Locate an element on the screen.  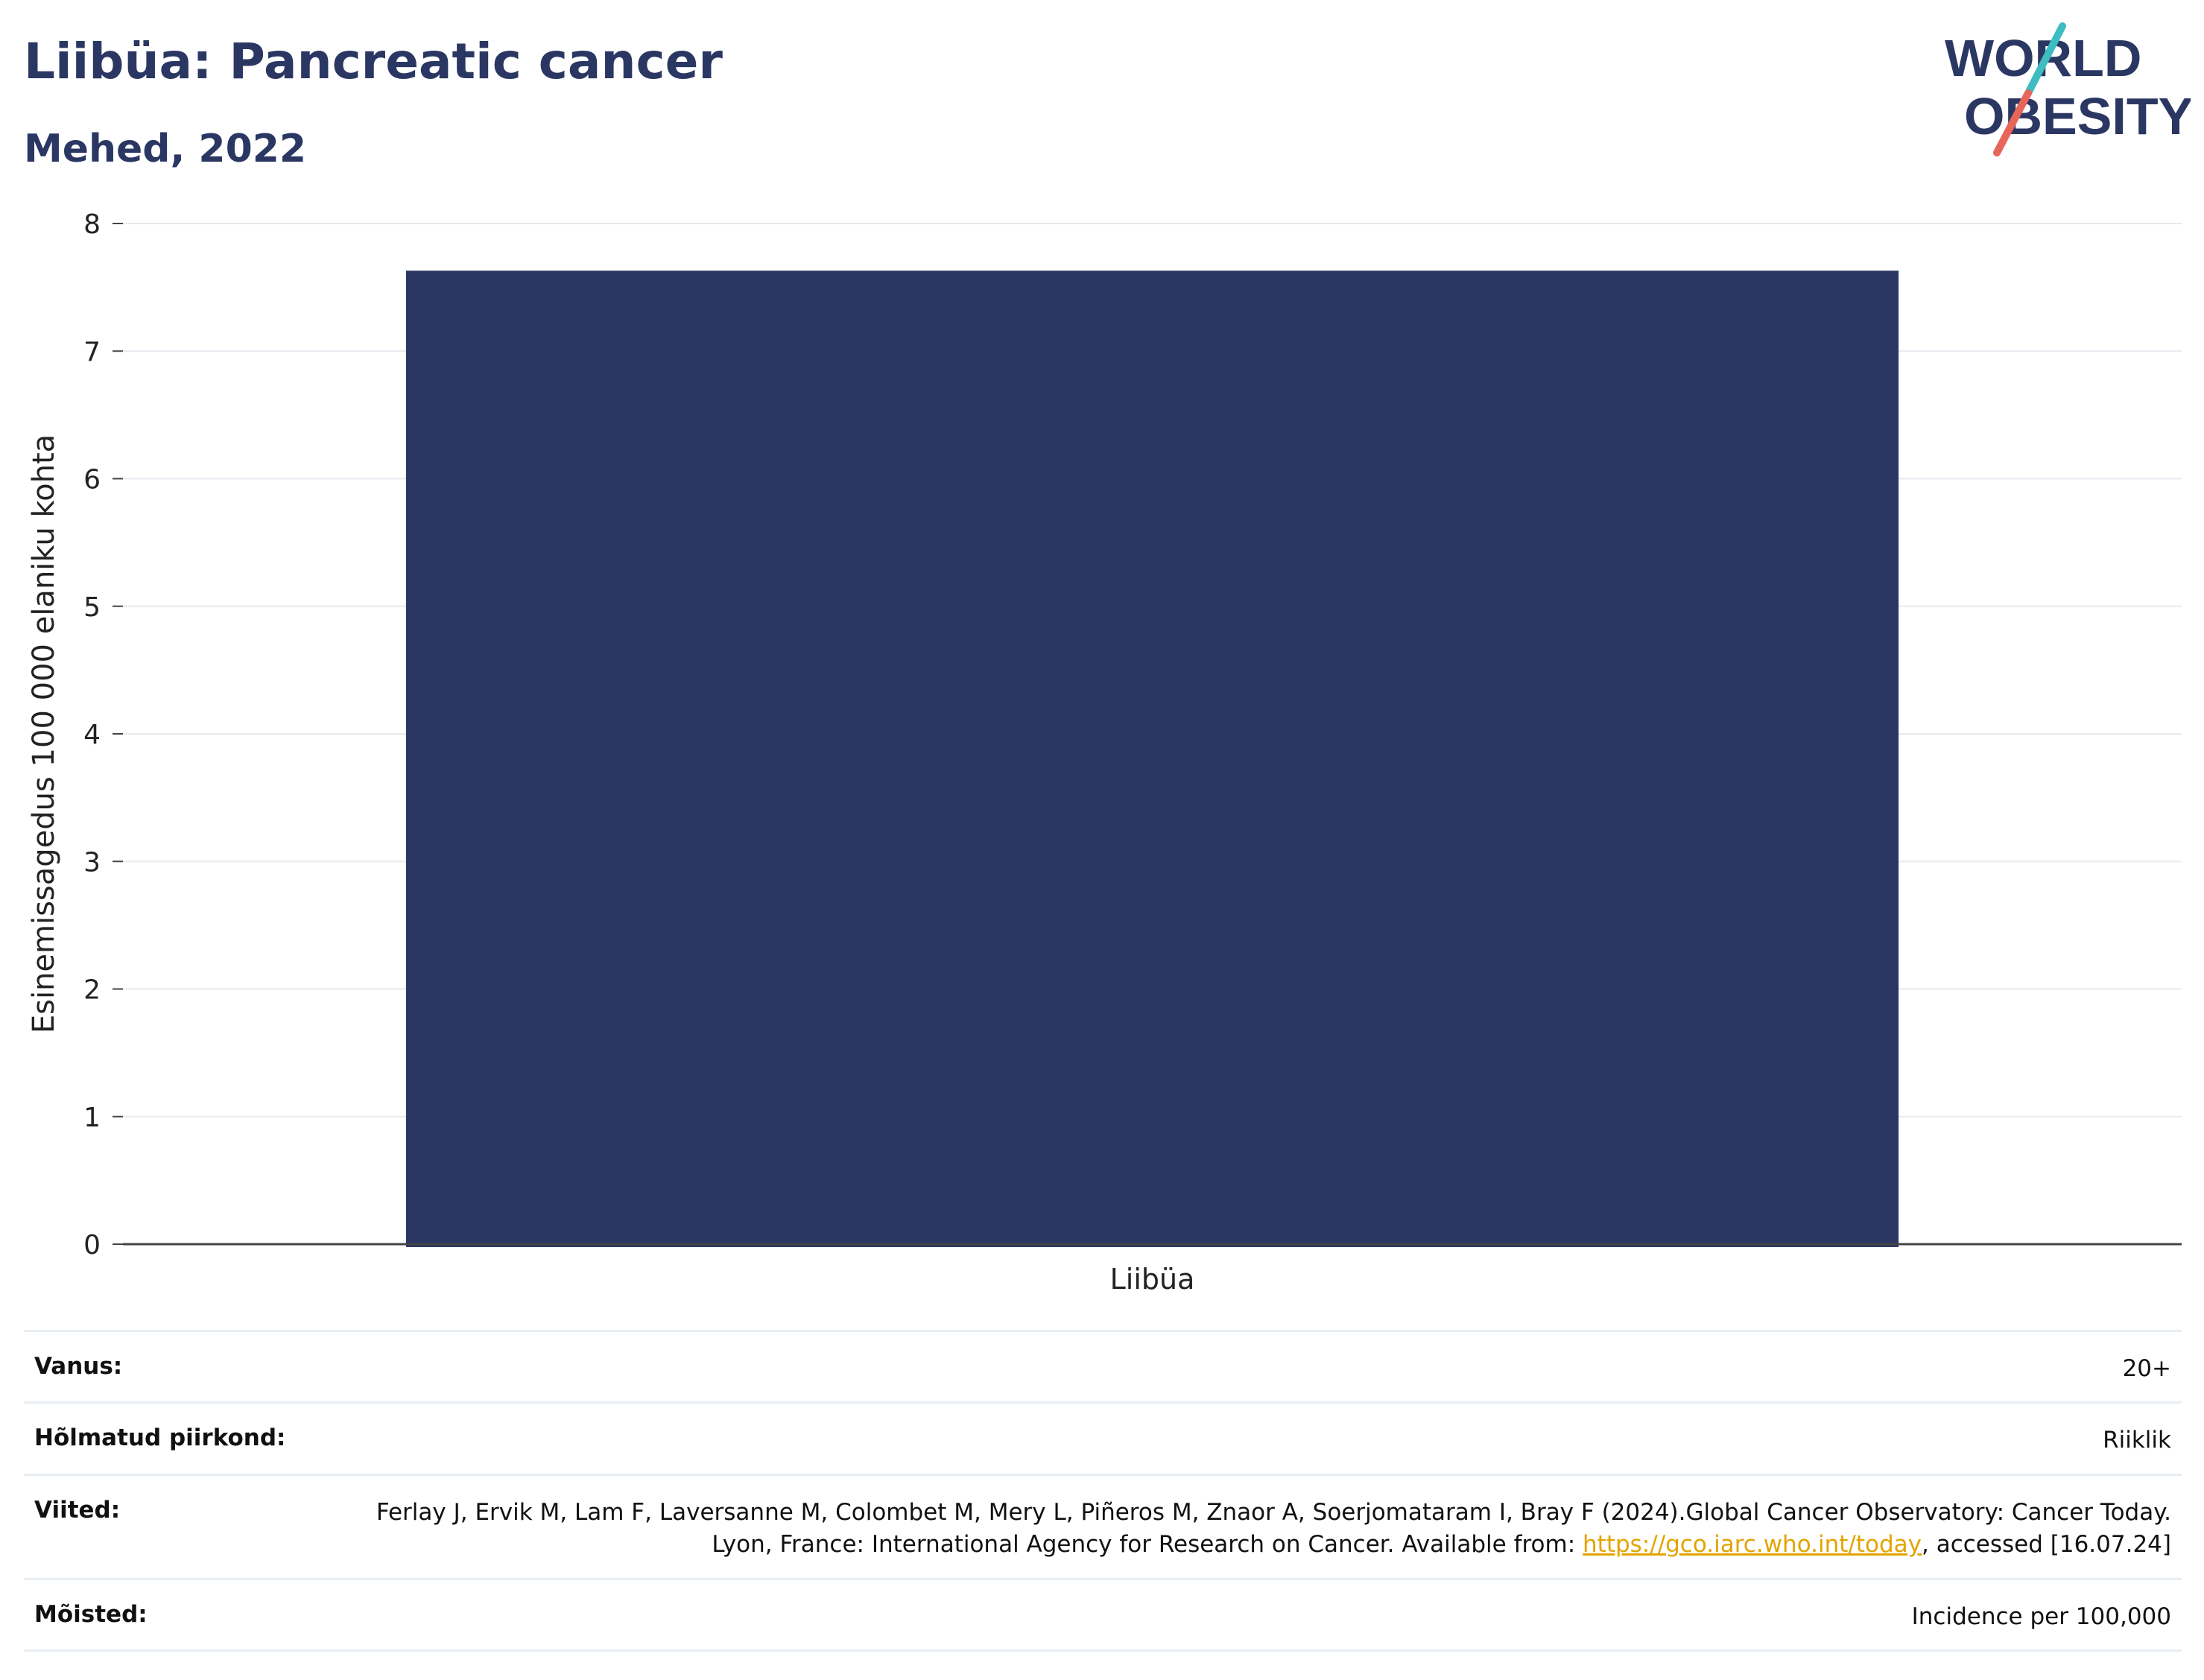
reference-accessed: , accessed [16.07.24] is located at coordinates (2046, 1545).